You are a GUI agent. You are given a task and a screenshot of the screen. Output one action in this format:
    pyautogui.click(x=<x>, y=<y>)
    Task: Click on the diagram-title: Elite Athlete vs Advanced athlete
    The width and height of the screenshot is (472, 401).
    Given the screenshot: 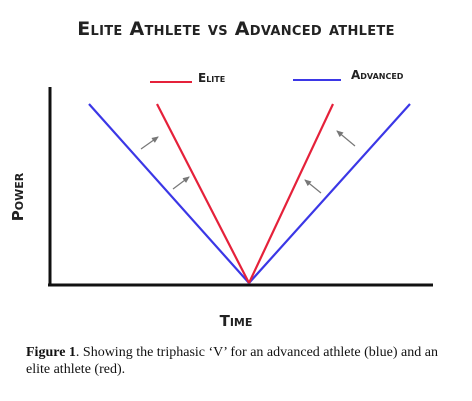 What is the action you would take?
    pyautogui.click(x=236, y=29)
    